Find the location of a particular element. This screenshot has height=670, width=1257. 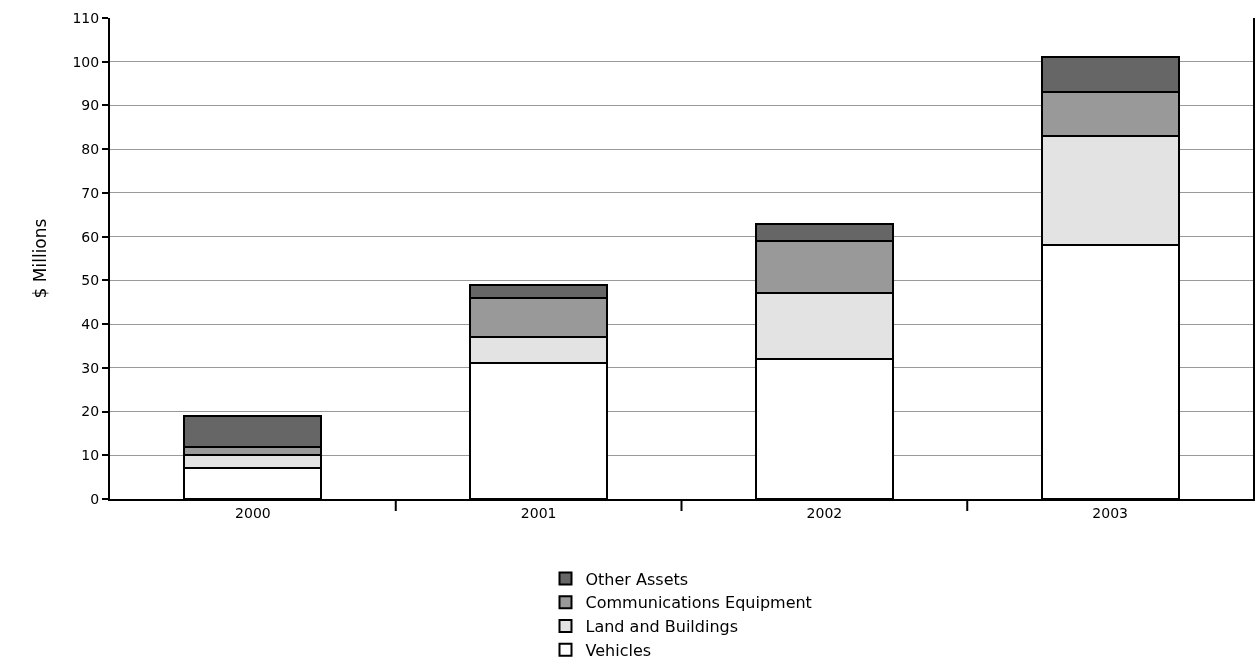

y-tick-label: 10 is located at coordinates (90, 455).